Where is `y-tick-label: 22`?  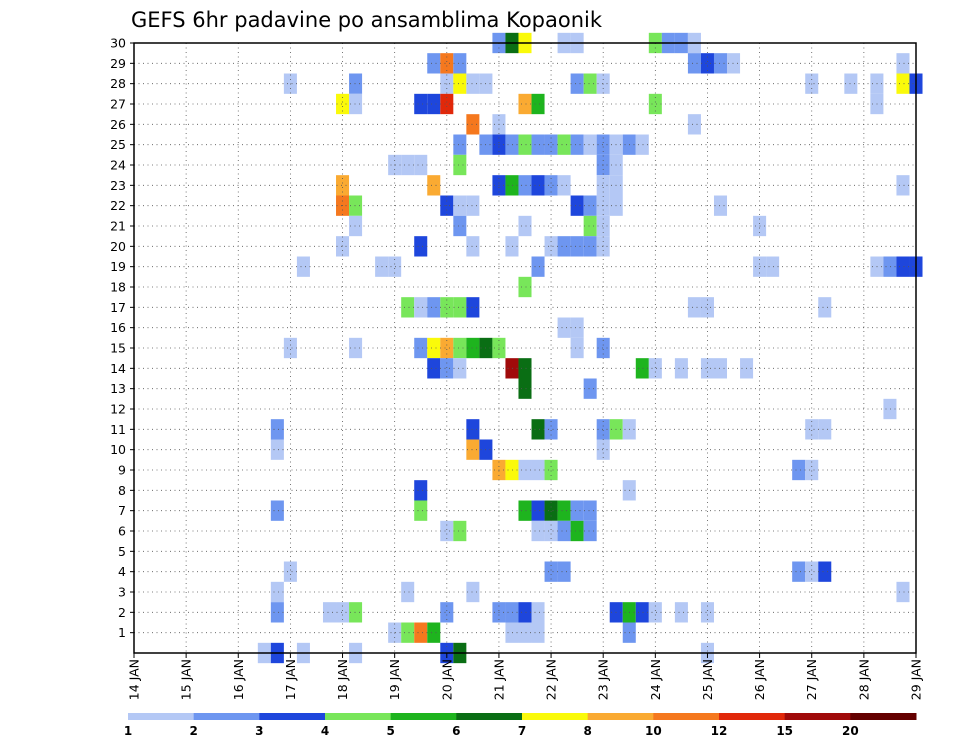 y-tick-label: 22 is located at coordinates (118, 205).